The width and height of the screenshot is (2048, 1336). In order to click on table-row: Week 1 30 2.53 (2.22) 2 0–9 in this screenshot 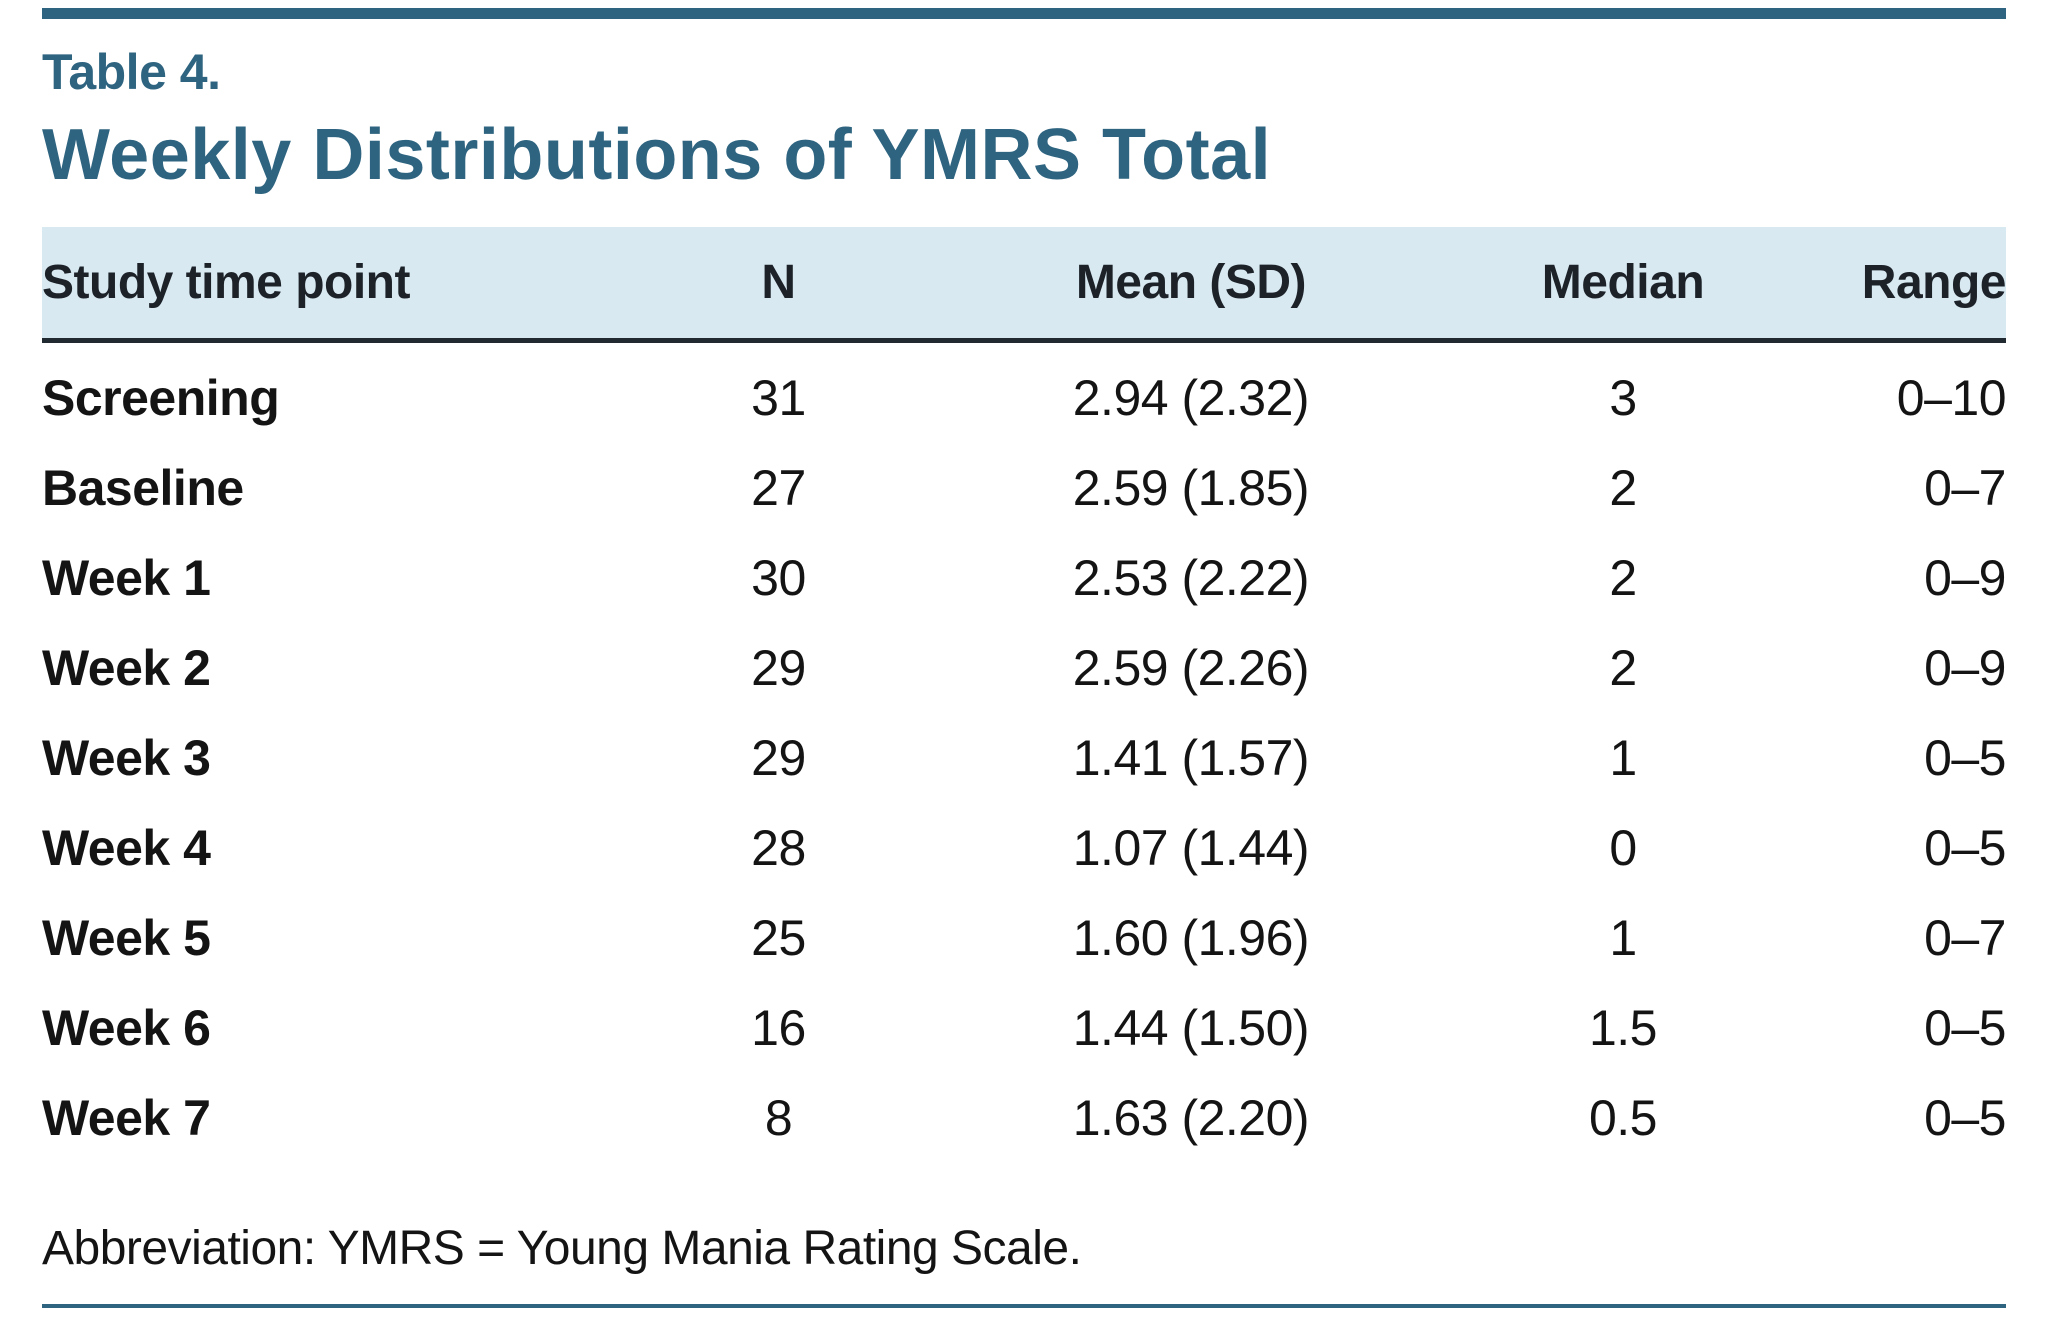, I will do `click(1024, 578)`.